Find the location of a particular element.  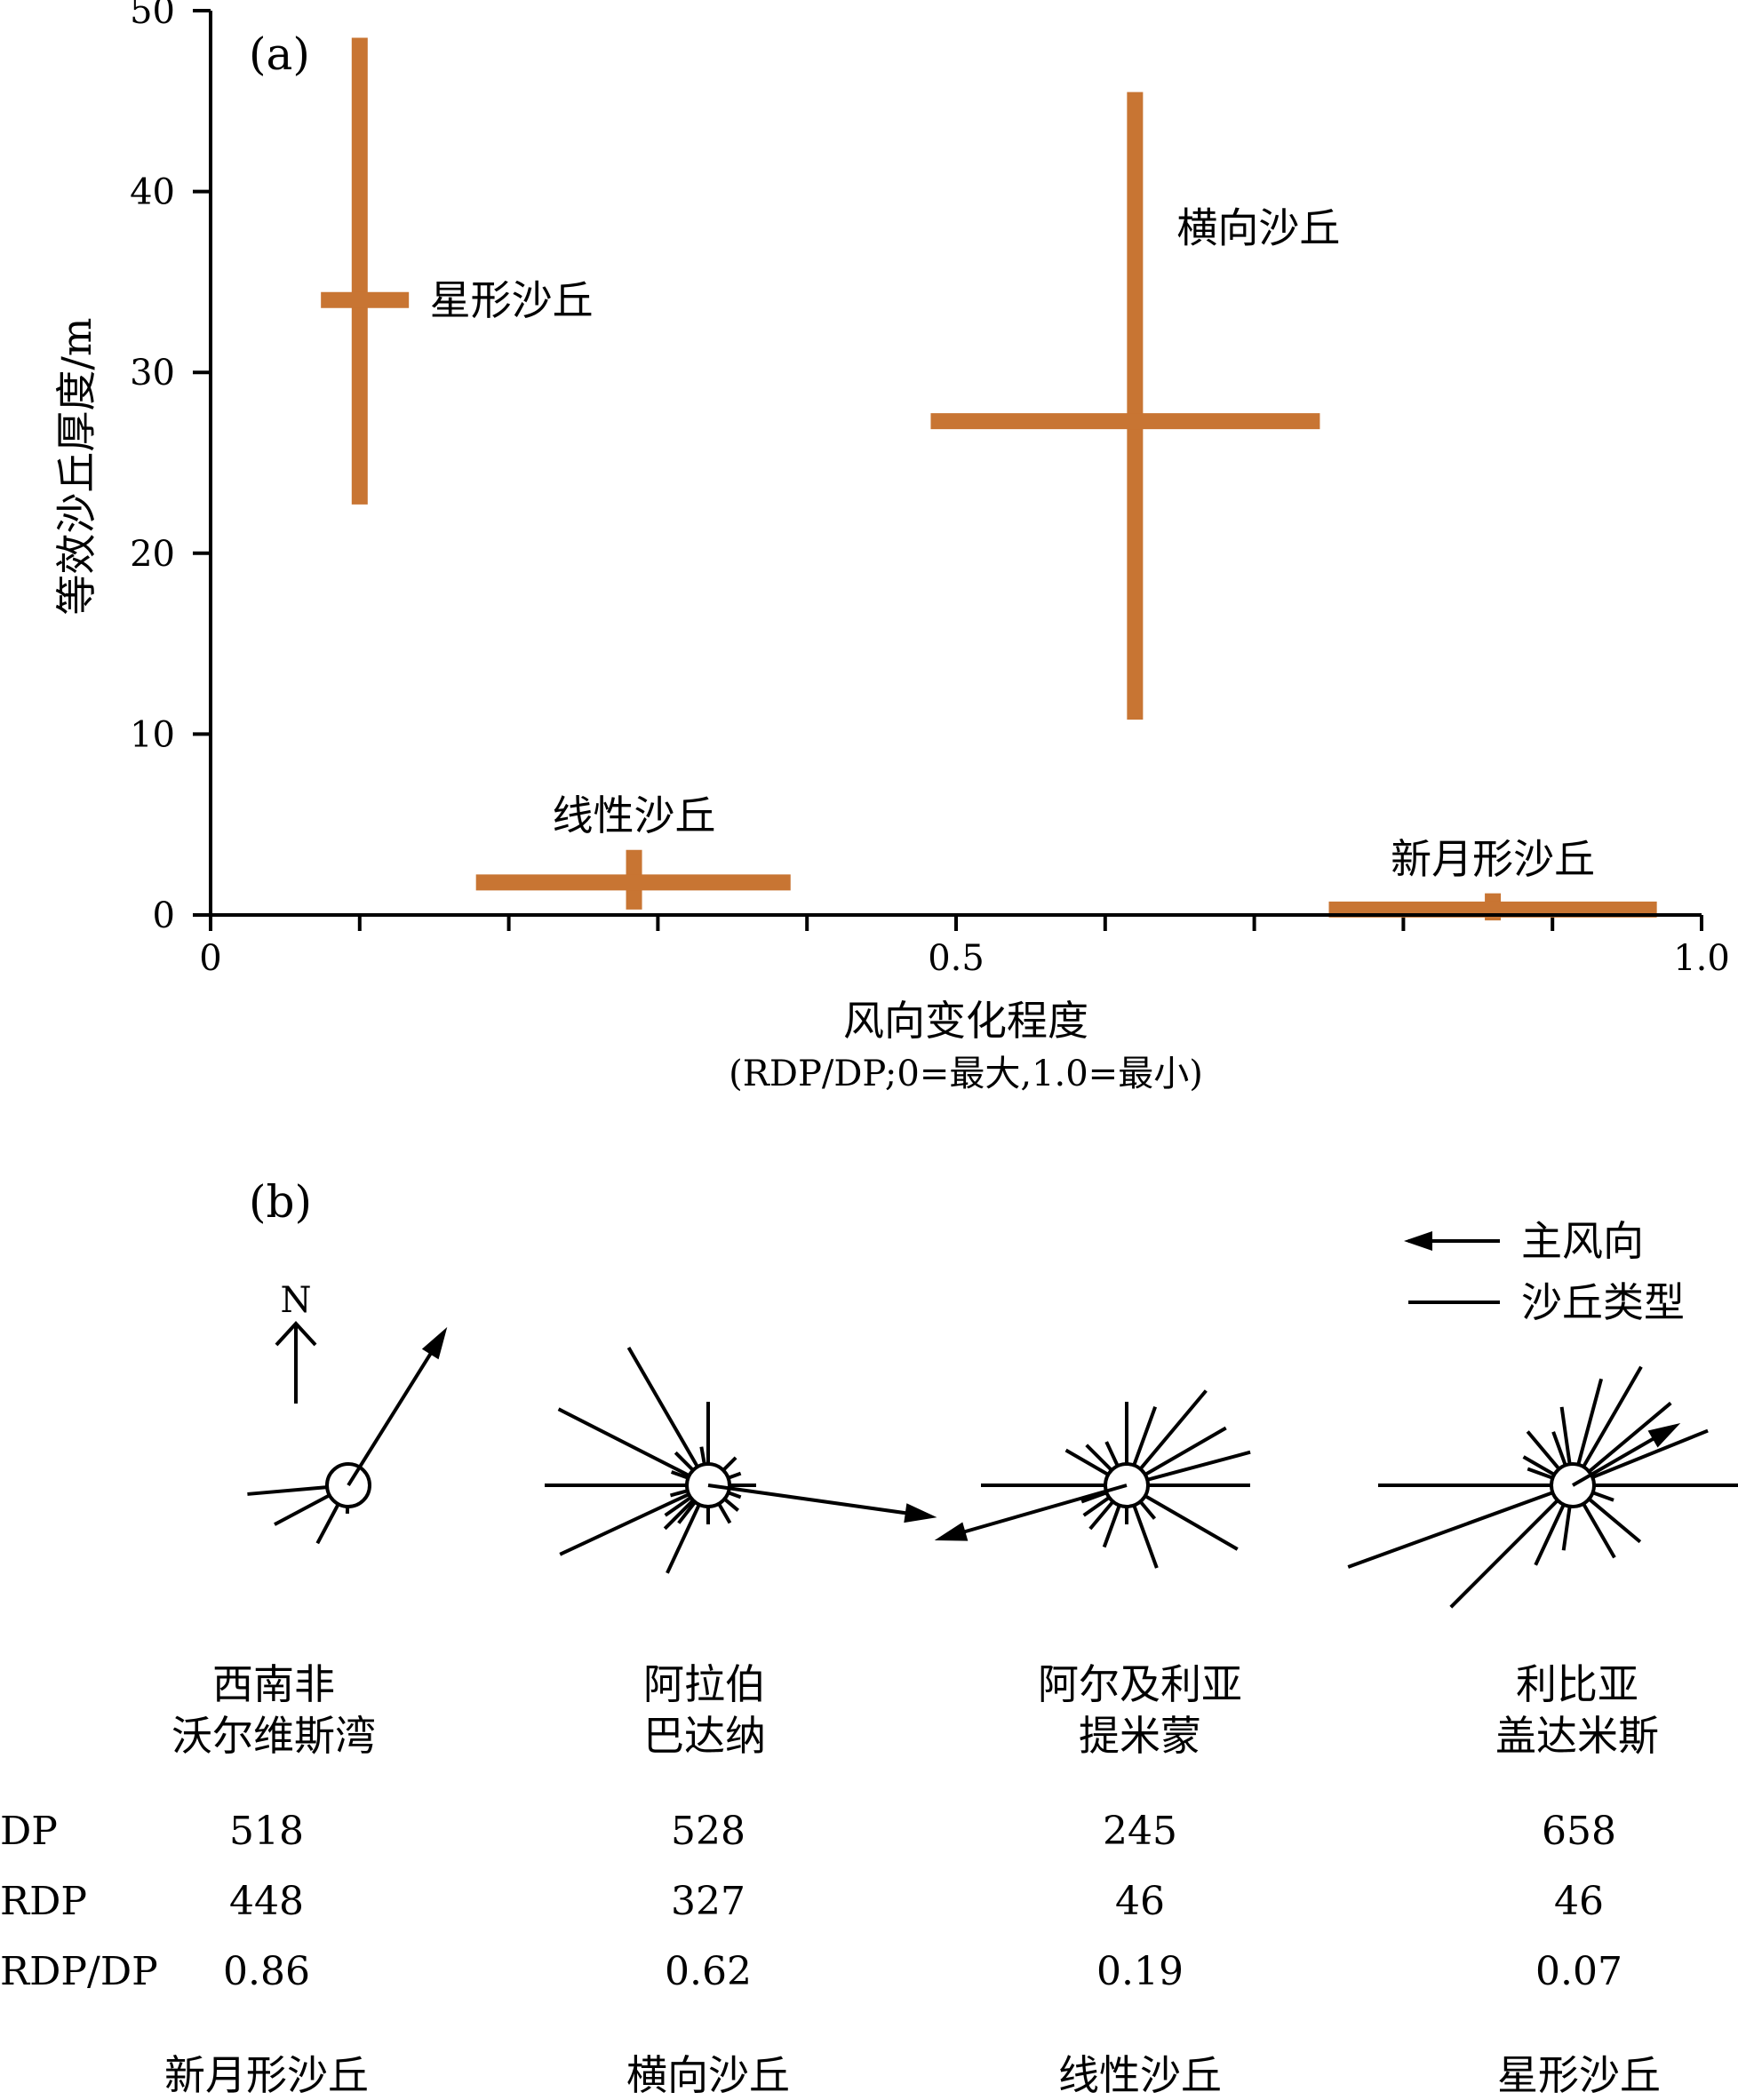

x-axis-sublabel: (RDP/DP;0=最大,1.0=最小) is located at coordinates (966, 1074).